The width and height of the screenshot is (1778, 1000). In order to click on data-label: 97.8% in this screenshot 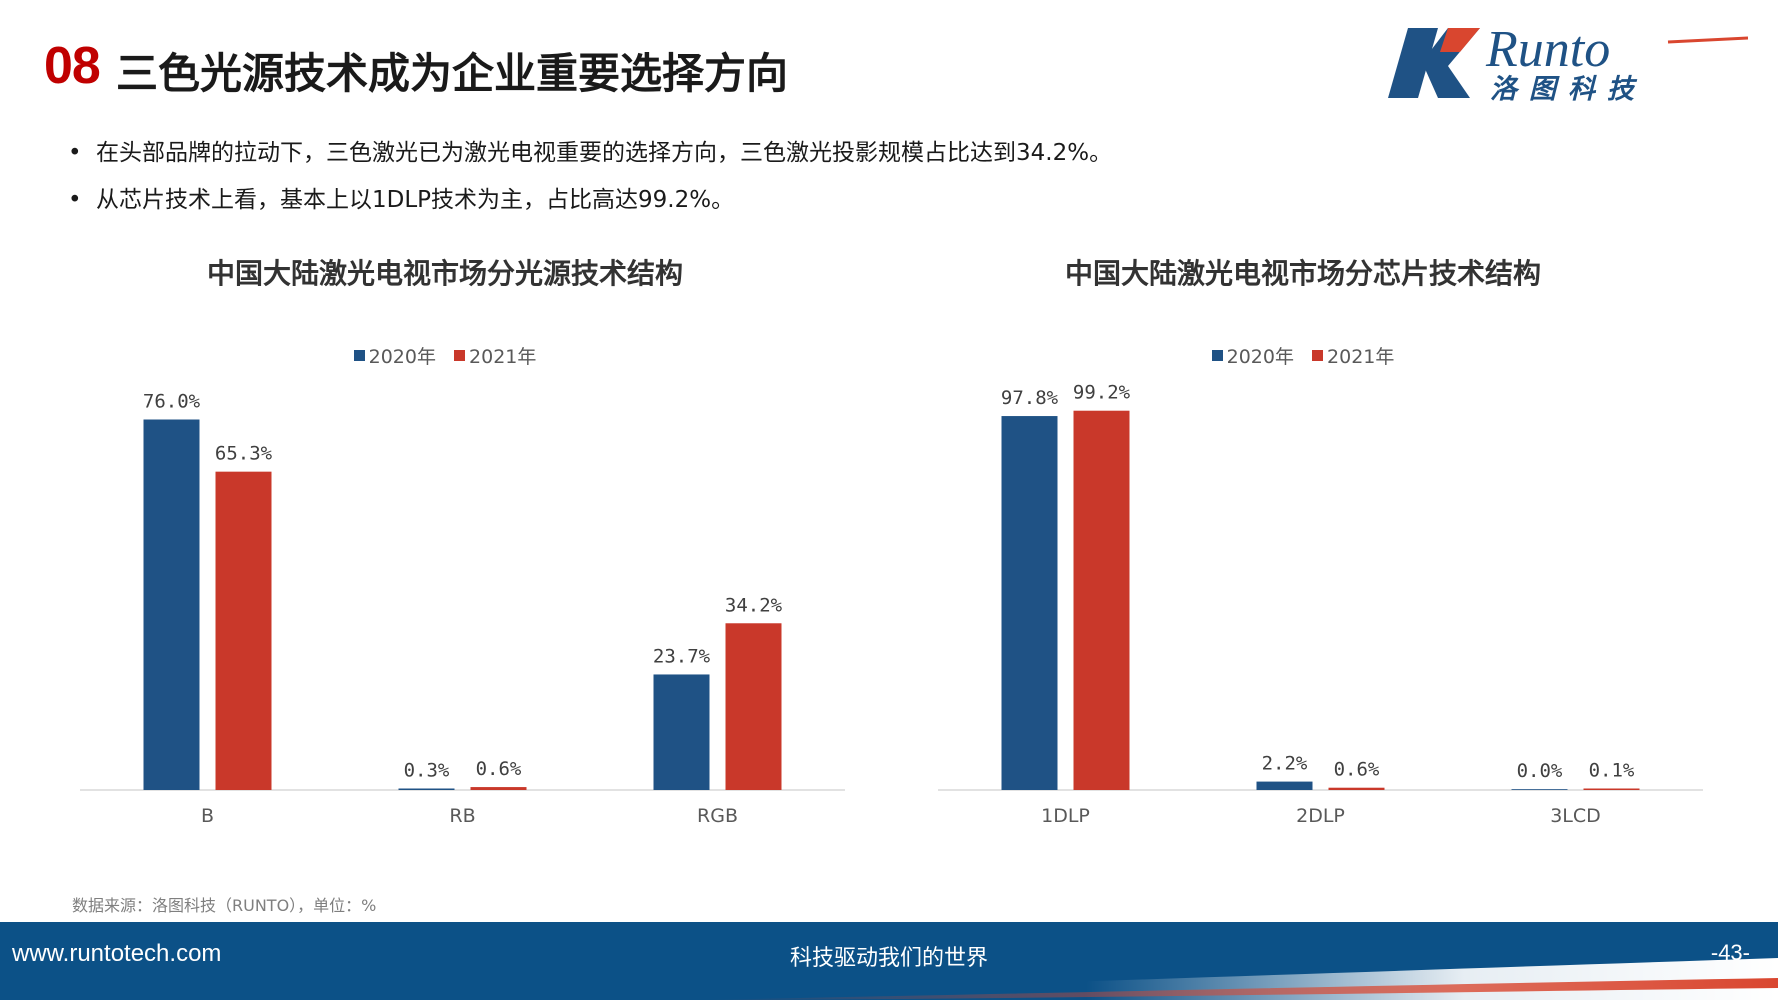, I will do `click(1030, 398)`.